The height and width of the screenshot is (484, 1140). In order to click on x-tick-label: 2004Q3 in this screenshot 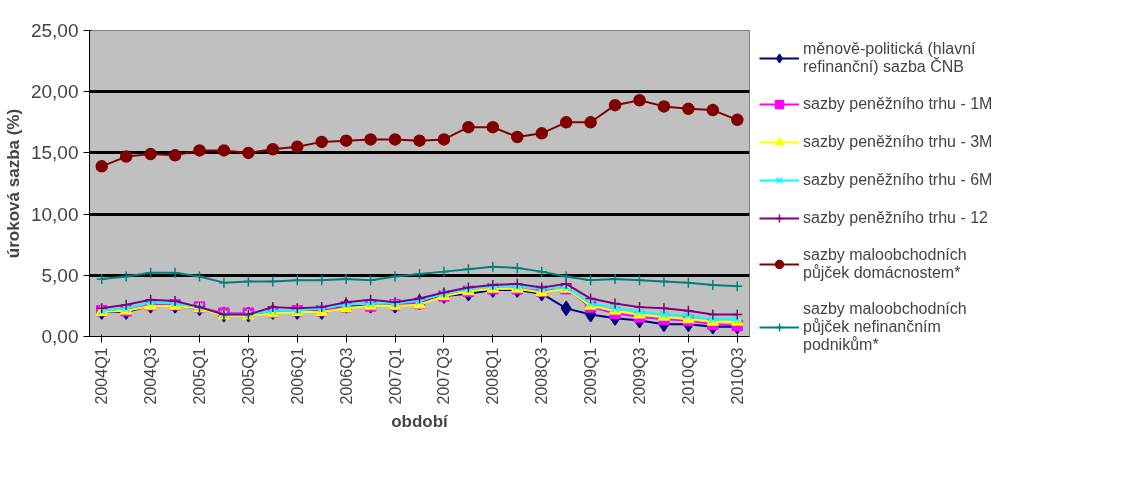, I will do `click(151, 376)`.